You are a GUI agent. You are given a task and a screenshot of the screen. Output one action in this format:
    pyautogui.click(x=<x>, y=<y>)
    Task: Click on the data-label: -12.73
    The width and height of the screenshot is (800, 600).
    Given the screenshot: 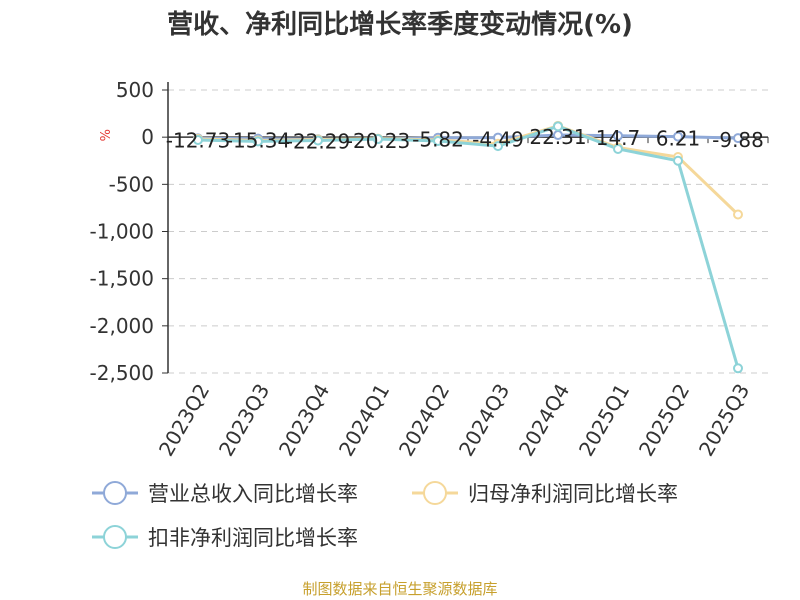 What is the action you would take?
    pyautogui.click(x=198, y=140)
    